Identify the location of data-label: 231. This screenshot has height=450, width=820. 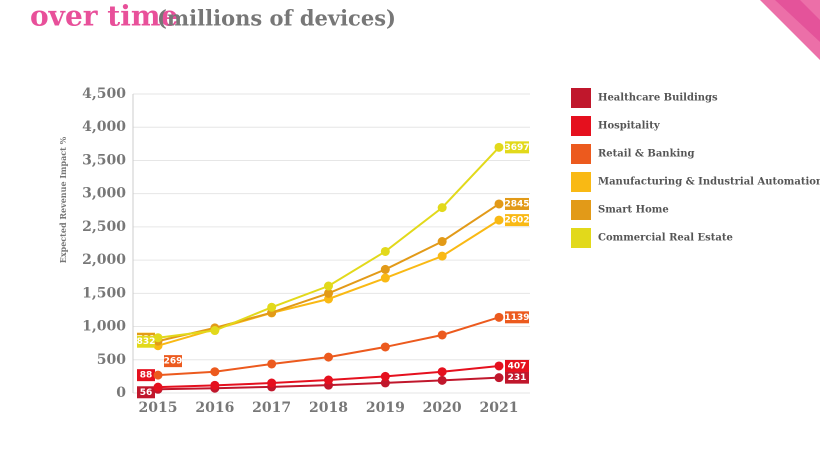
(517, 378).